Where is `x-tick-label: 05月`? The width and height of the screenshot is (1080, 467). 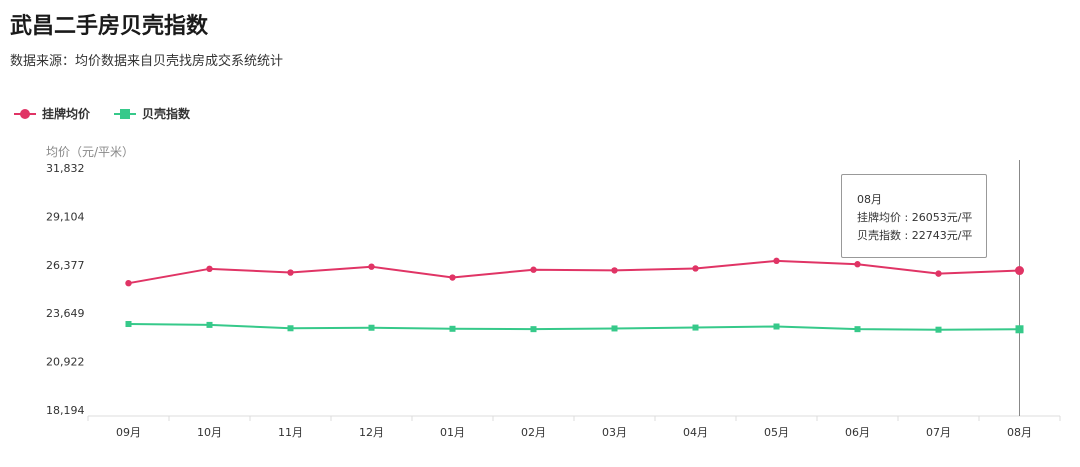
x-tick-label: 05月 is located at coordinates (776, 432).